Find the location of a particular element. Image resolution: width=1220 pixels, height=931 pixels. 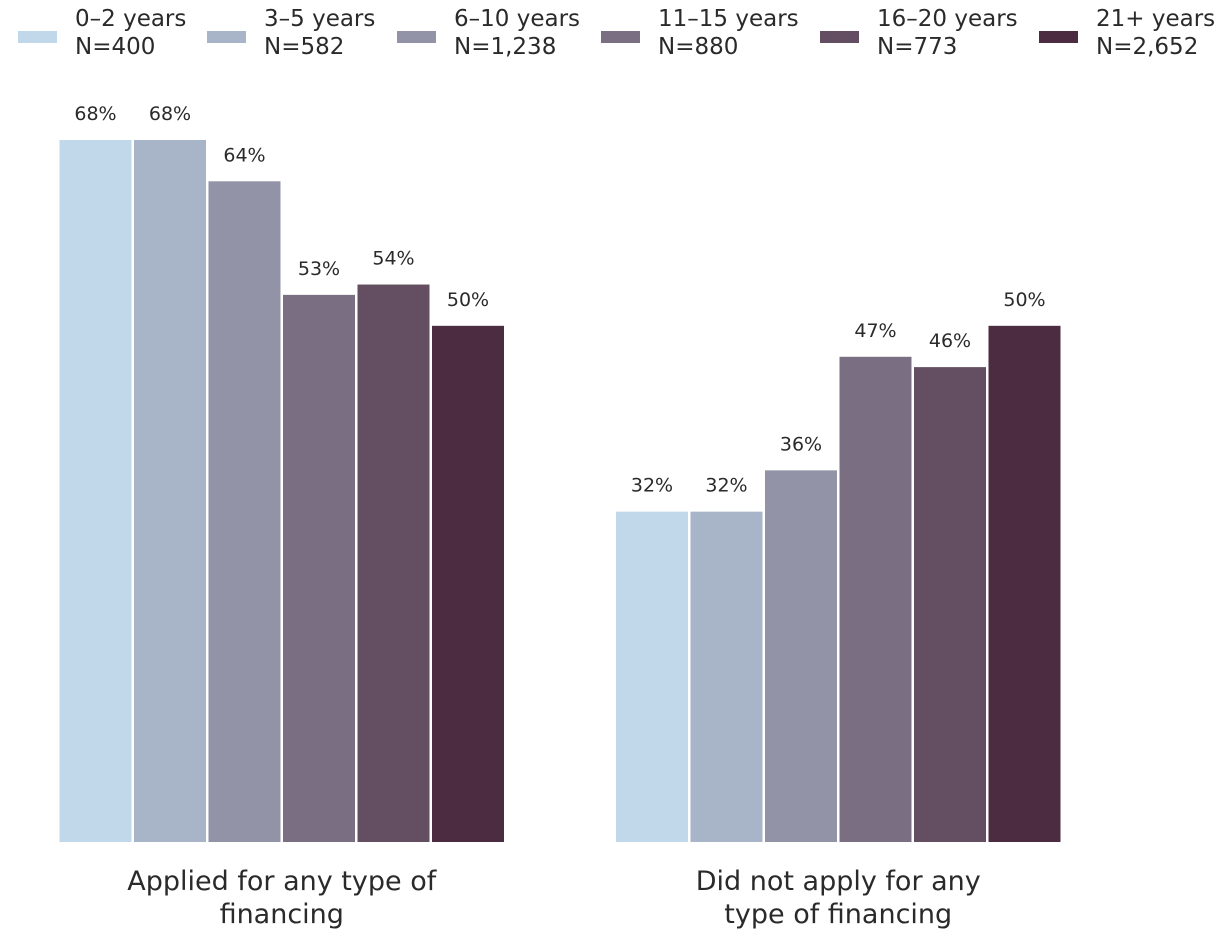

category-label: financing is located at coordinates (282, 914).